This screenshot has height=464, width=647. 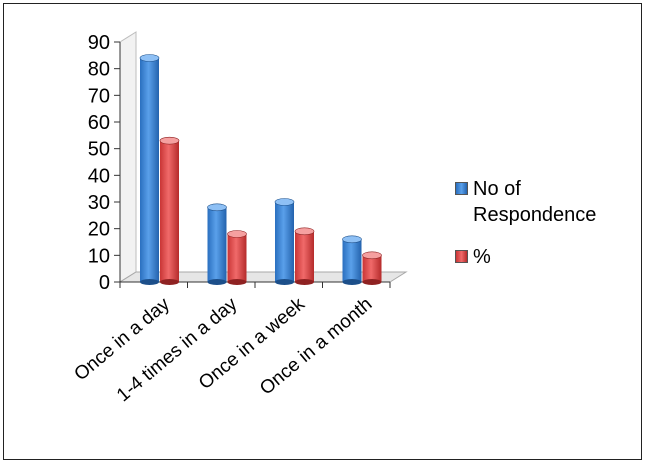 I want to click on y-tick-label: 80, so click(x=99, y=70).